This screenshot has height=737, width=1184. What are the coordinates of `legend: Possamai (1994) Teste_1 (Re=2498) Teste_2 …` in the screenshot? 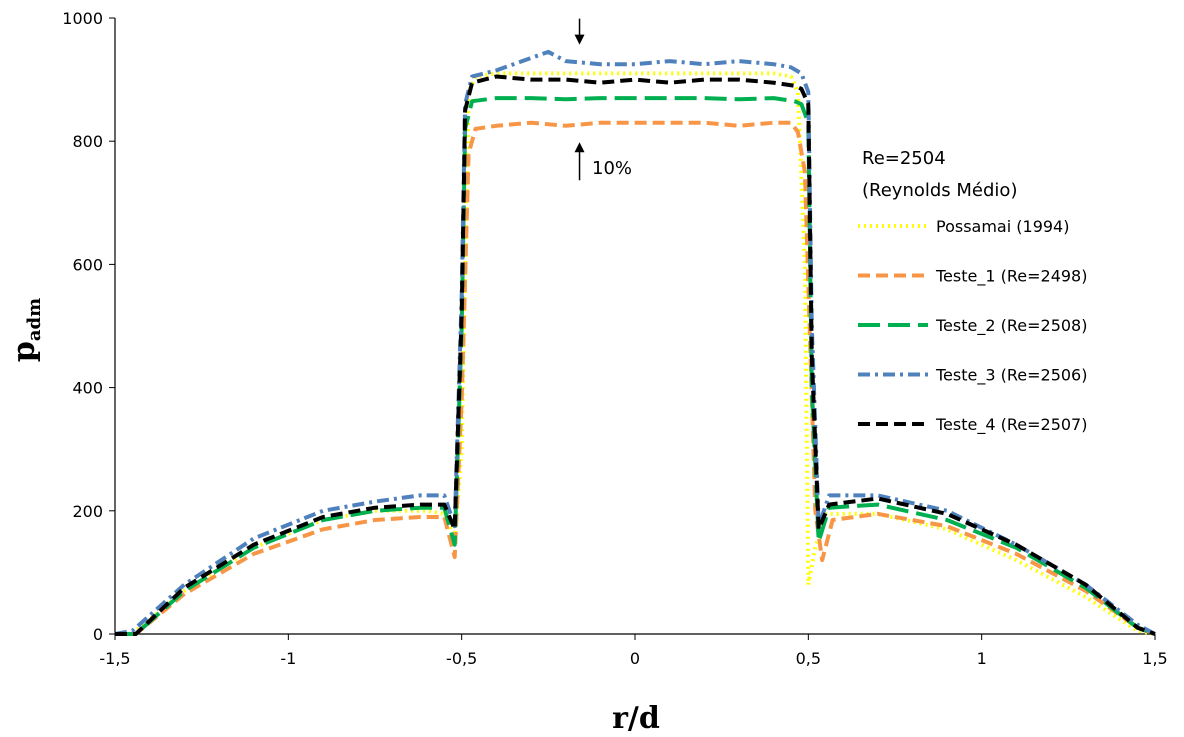 It's located at (972, 326).